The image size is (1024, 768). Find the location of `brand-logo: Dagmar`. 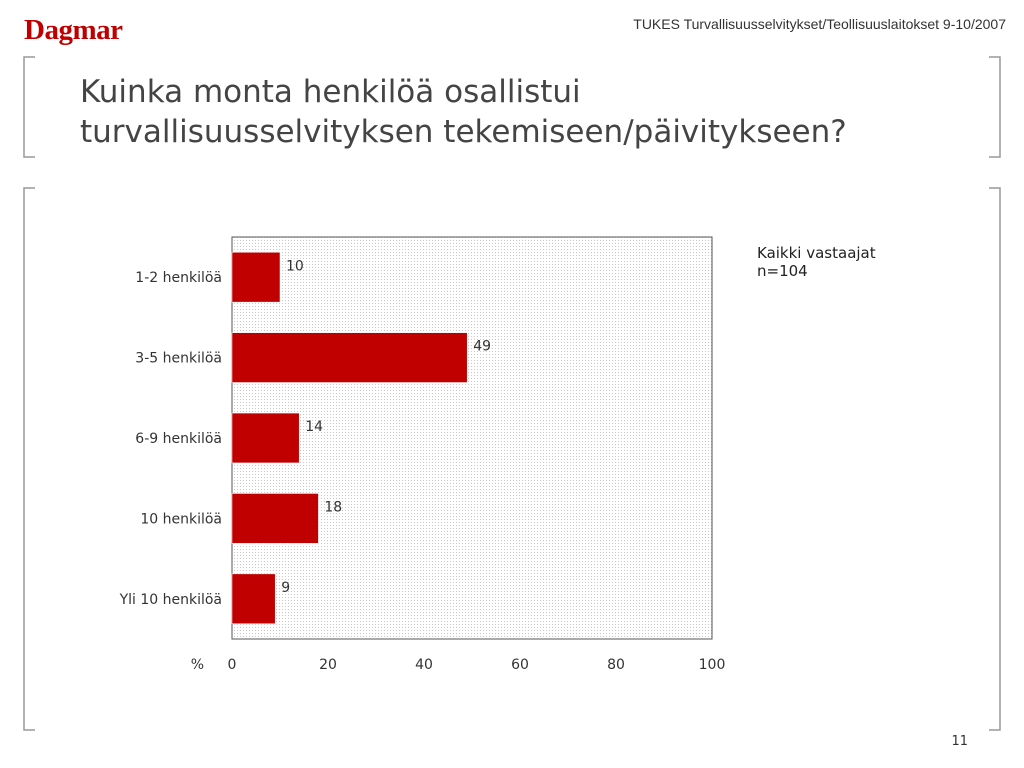

brand-logo: Dagmar is located at coordinates (73, 30).